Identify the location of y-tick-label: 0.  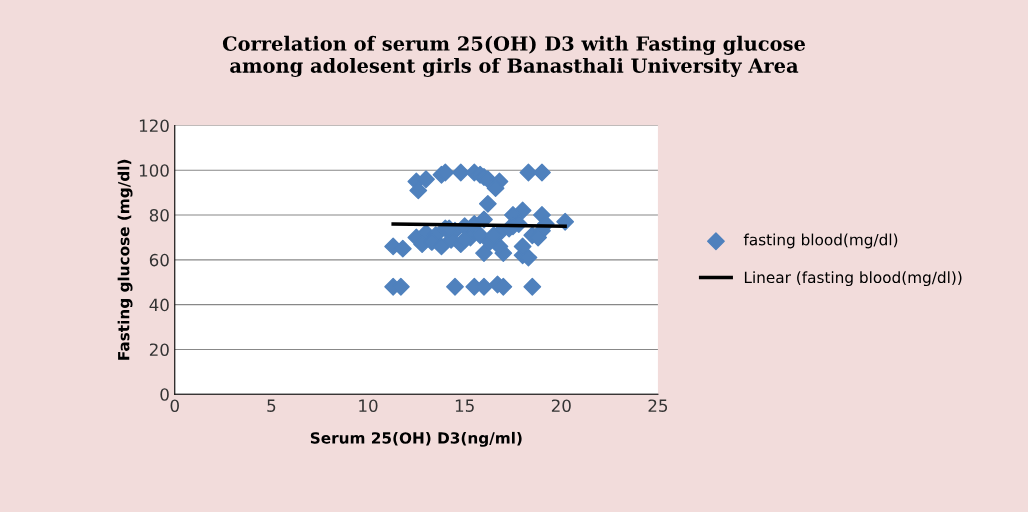
(164, 394).